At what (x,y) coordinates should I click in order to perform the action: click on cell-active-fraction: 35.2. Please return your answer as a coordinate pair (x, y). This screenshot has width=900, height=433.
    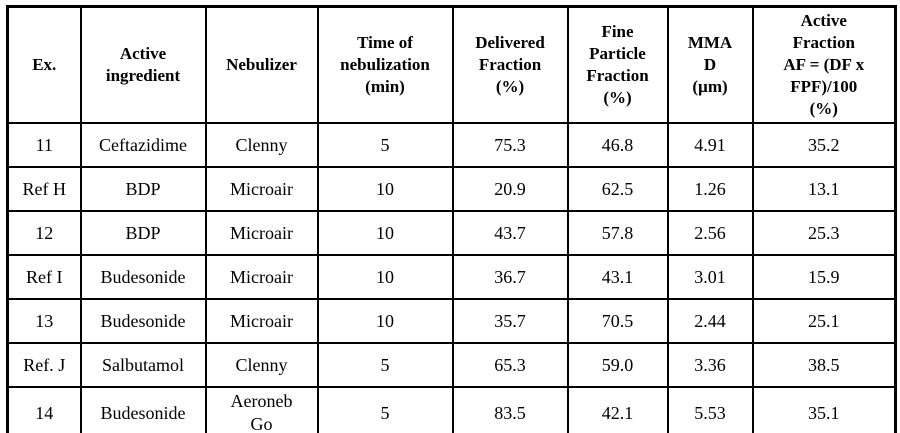
    Looking at the image, I should click on (824, 145).